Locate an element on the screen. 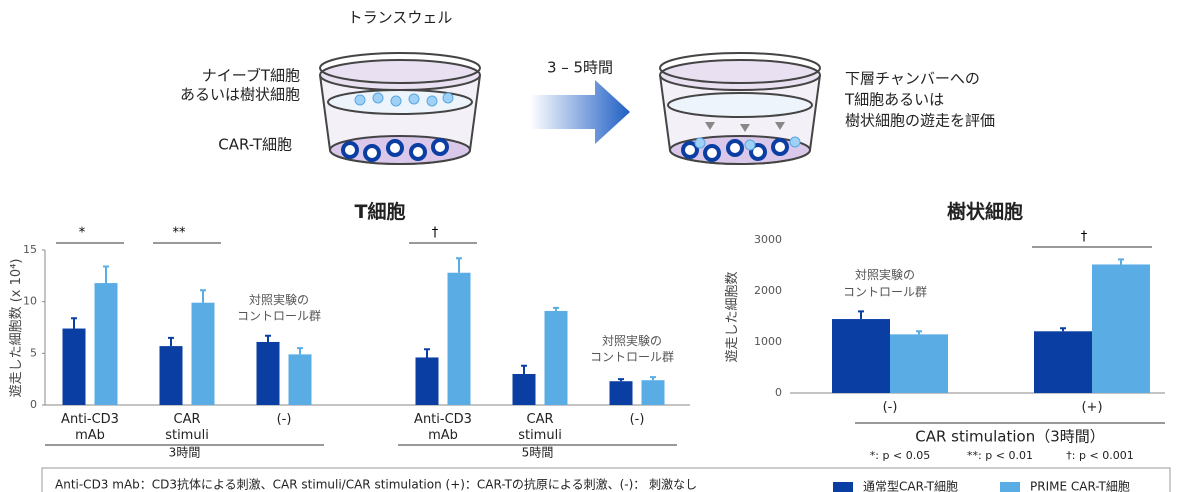 The height and width of the screenshot is (492, 1184). x-axis-label: CAR stimulation（3時間） is located at coordinates (1010, 436).